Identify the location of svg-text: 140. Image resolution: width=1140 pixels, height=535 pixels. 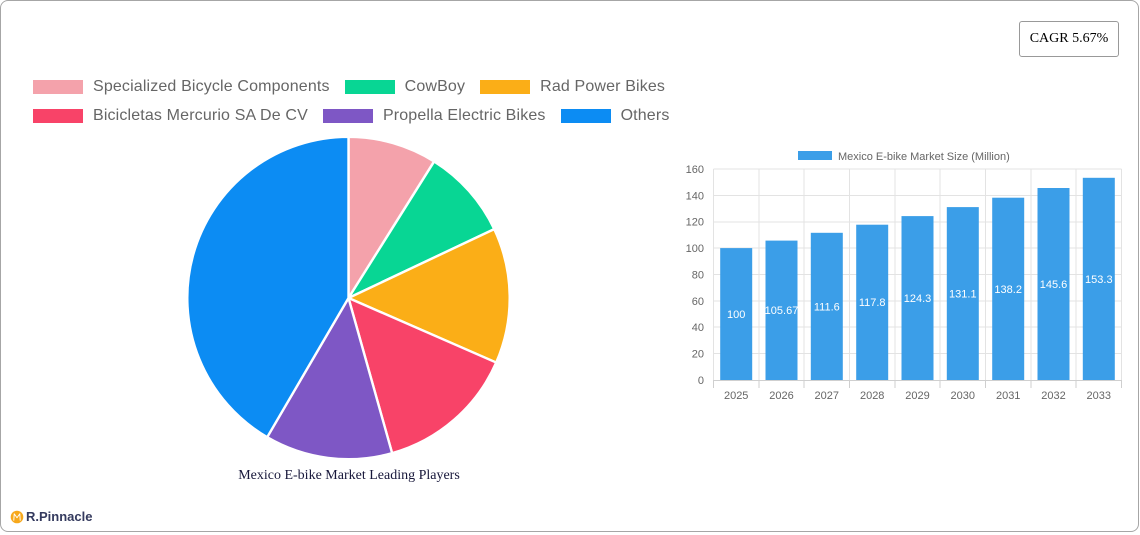
(695, 196).